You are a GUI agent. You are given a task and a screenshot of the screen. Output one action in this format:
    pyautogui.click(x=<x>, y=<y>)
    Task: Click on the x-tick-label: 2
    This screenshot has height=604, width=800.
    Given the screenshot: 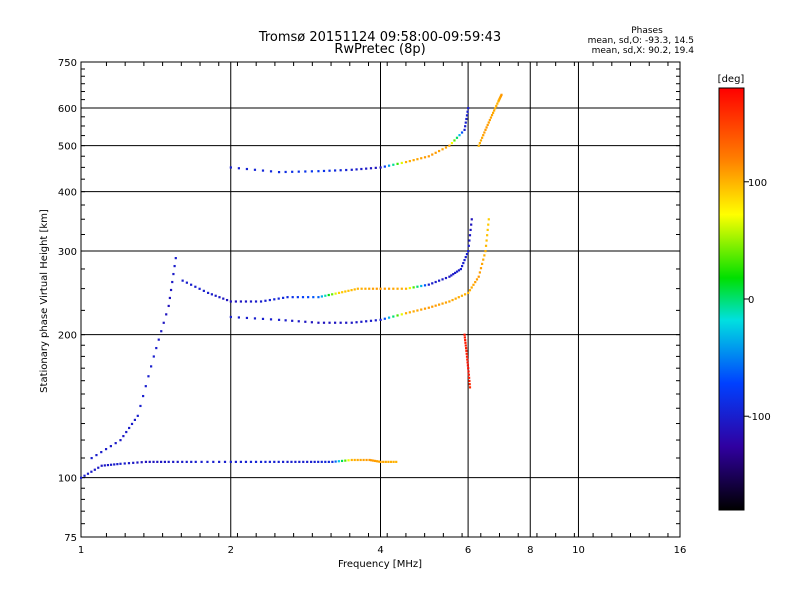 What is the action you would take?
    pyautogui.click(x=231, y=550)
    